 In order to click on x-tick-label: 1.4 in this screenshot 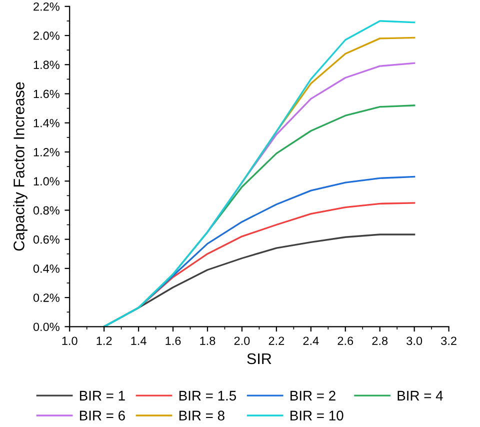, I will do `click(138, 340)`.